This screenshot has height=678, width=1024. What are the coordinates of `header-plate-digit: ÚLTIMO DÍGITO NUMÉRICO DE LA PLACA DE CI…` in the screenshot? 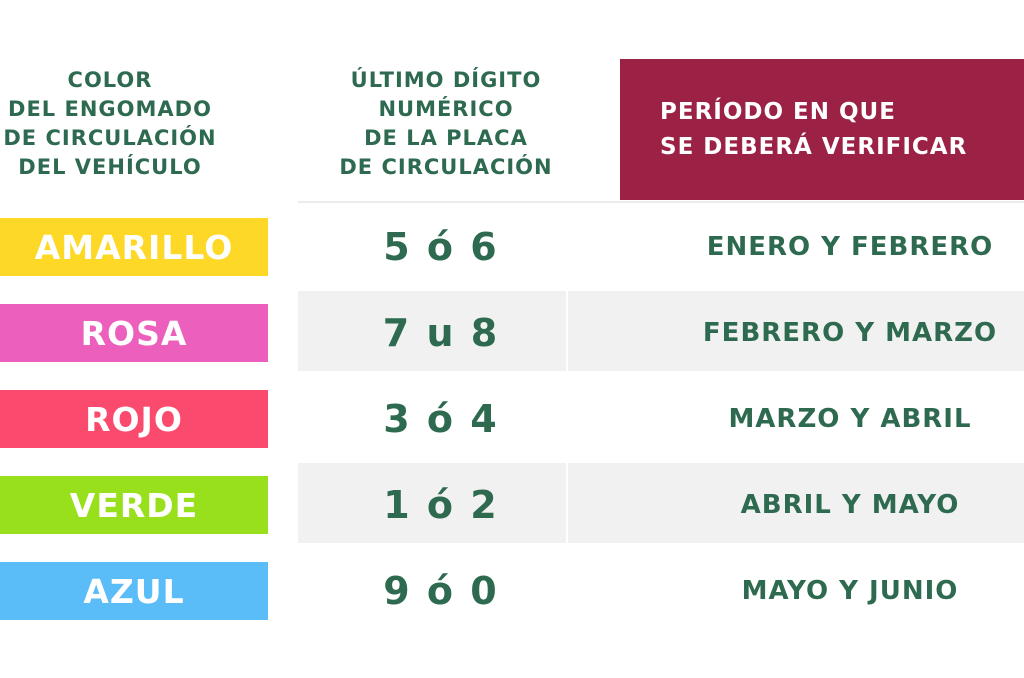 It's located at (446, 124).